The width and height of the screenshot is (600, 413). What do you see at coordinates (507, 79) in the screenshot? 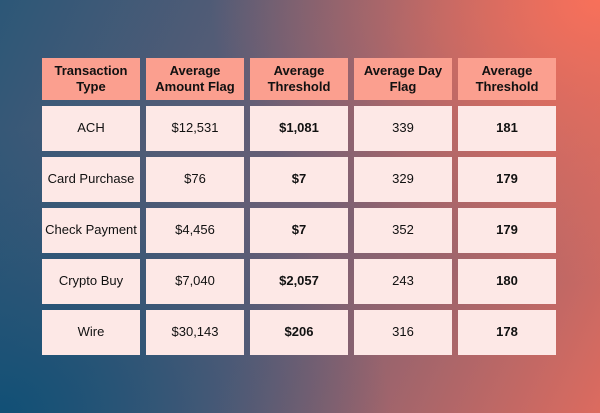
I see `column-header-4: Average Threshold` at bounding box center [507, 79].